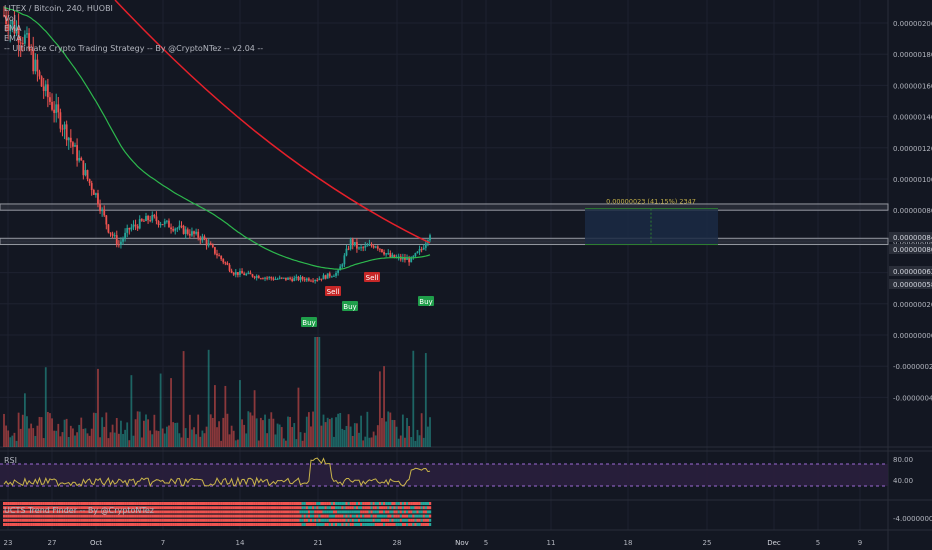  Describe the element at coordinates (10, 460) in the screenshot. I see `rsi-pane-label: RSI` at that location.